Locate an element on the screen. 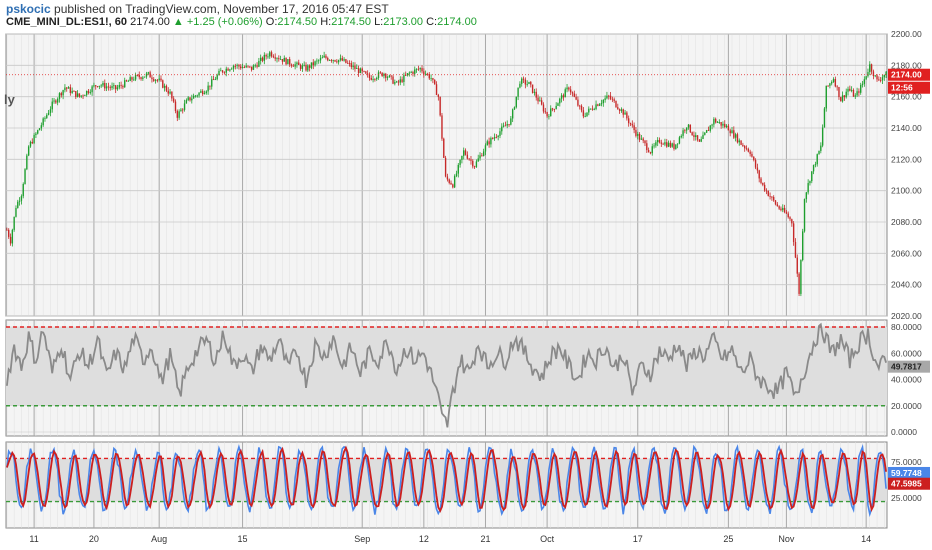  price-tick-label: 2140.00 is located at coordinates (906, 128).